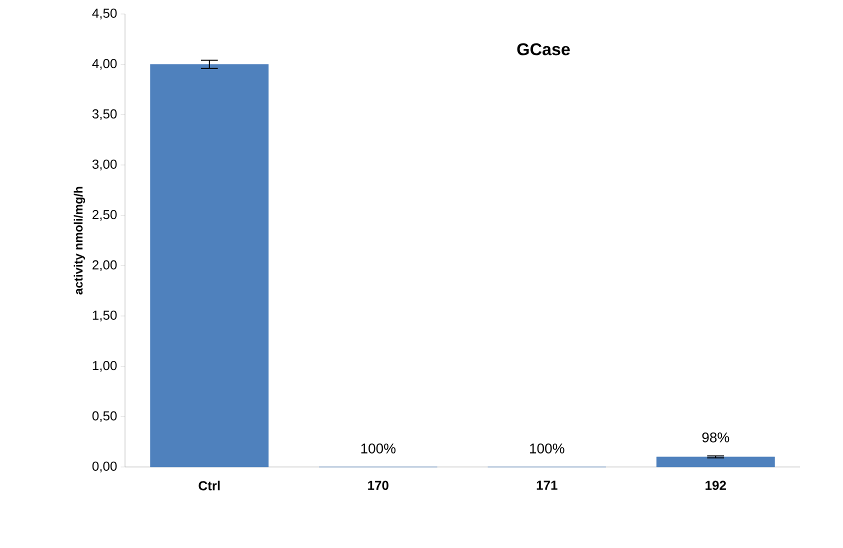 This screenshot has width=843, height=548. Describe the element at coordinates (104, 316) in the screenshot. I see `y-tick-label: 1,50` at that location.